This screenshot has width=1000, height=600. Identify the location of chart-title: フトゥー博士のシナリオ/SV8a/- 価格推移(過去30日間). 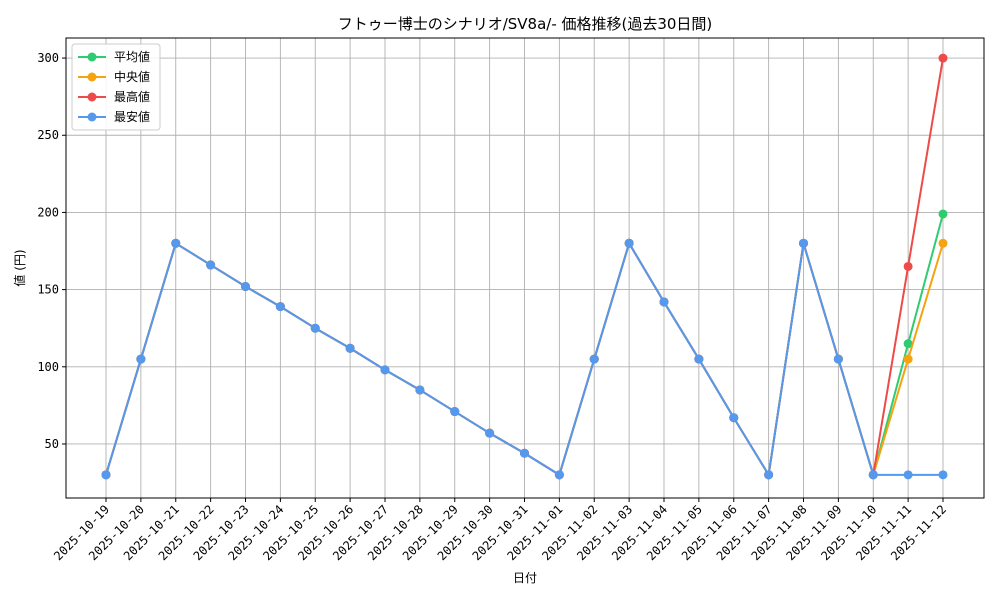
(525, 24).